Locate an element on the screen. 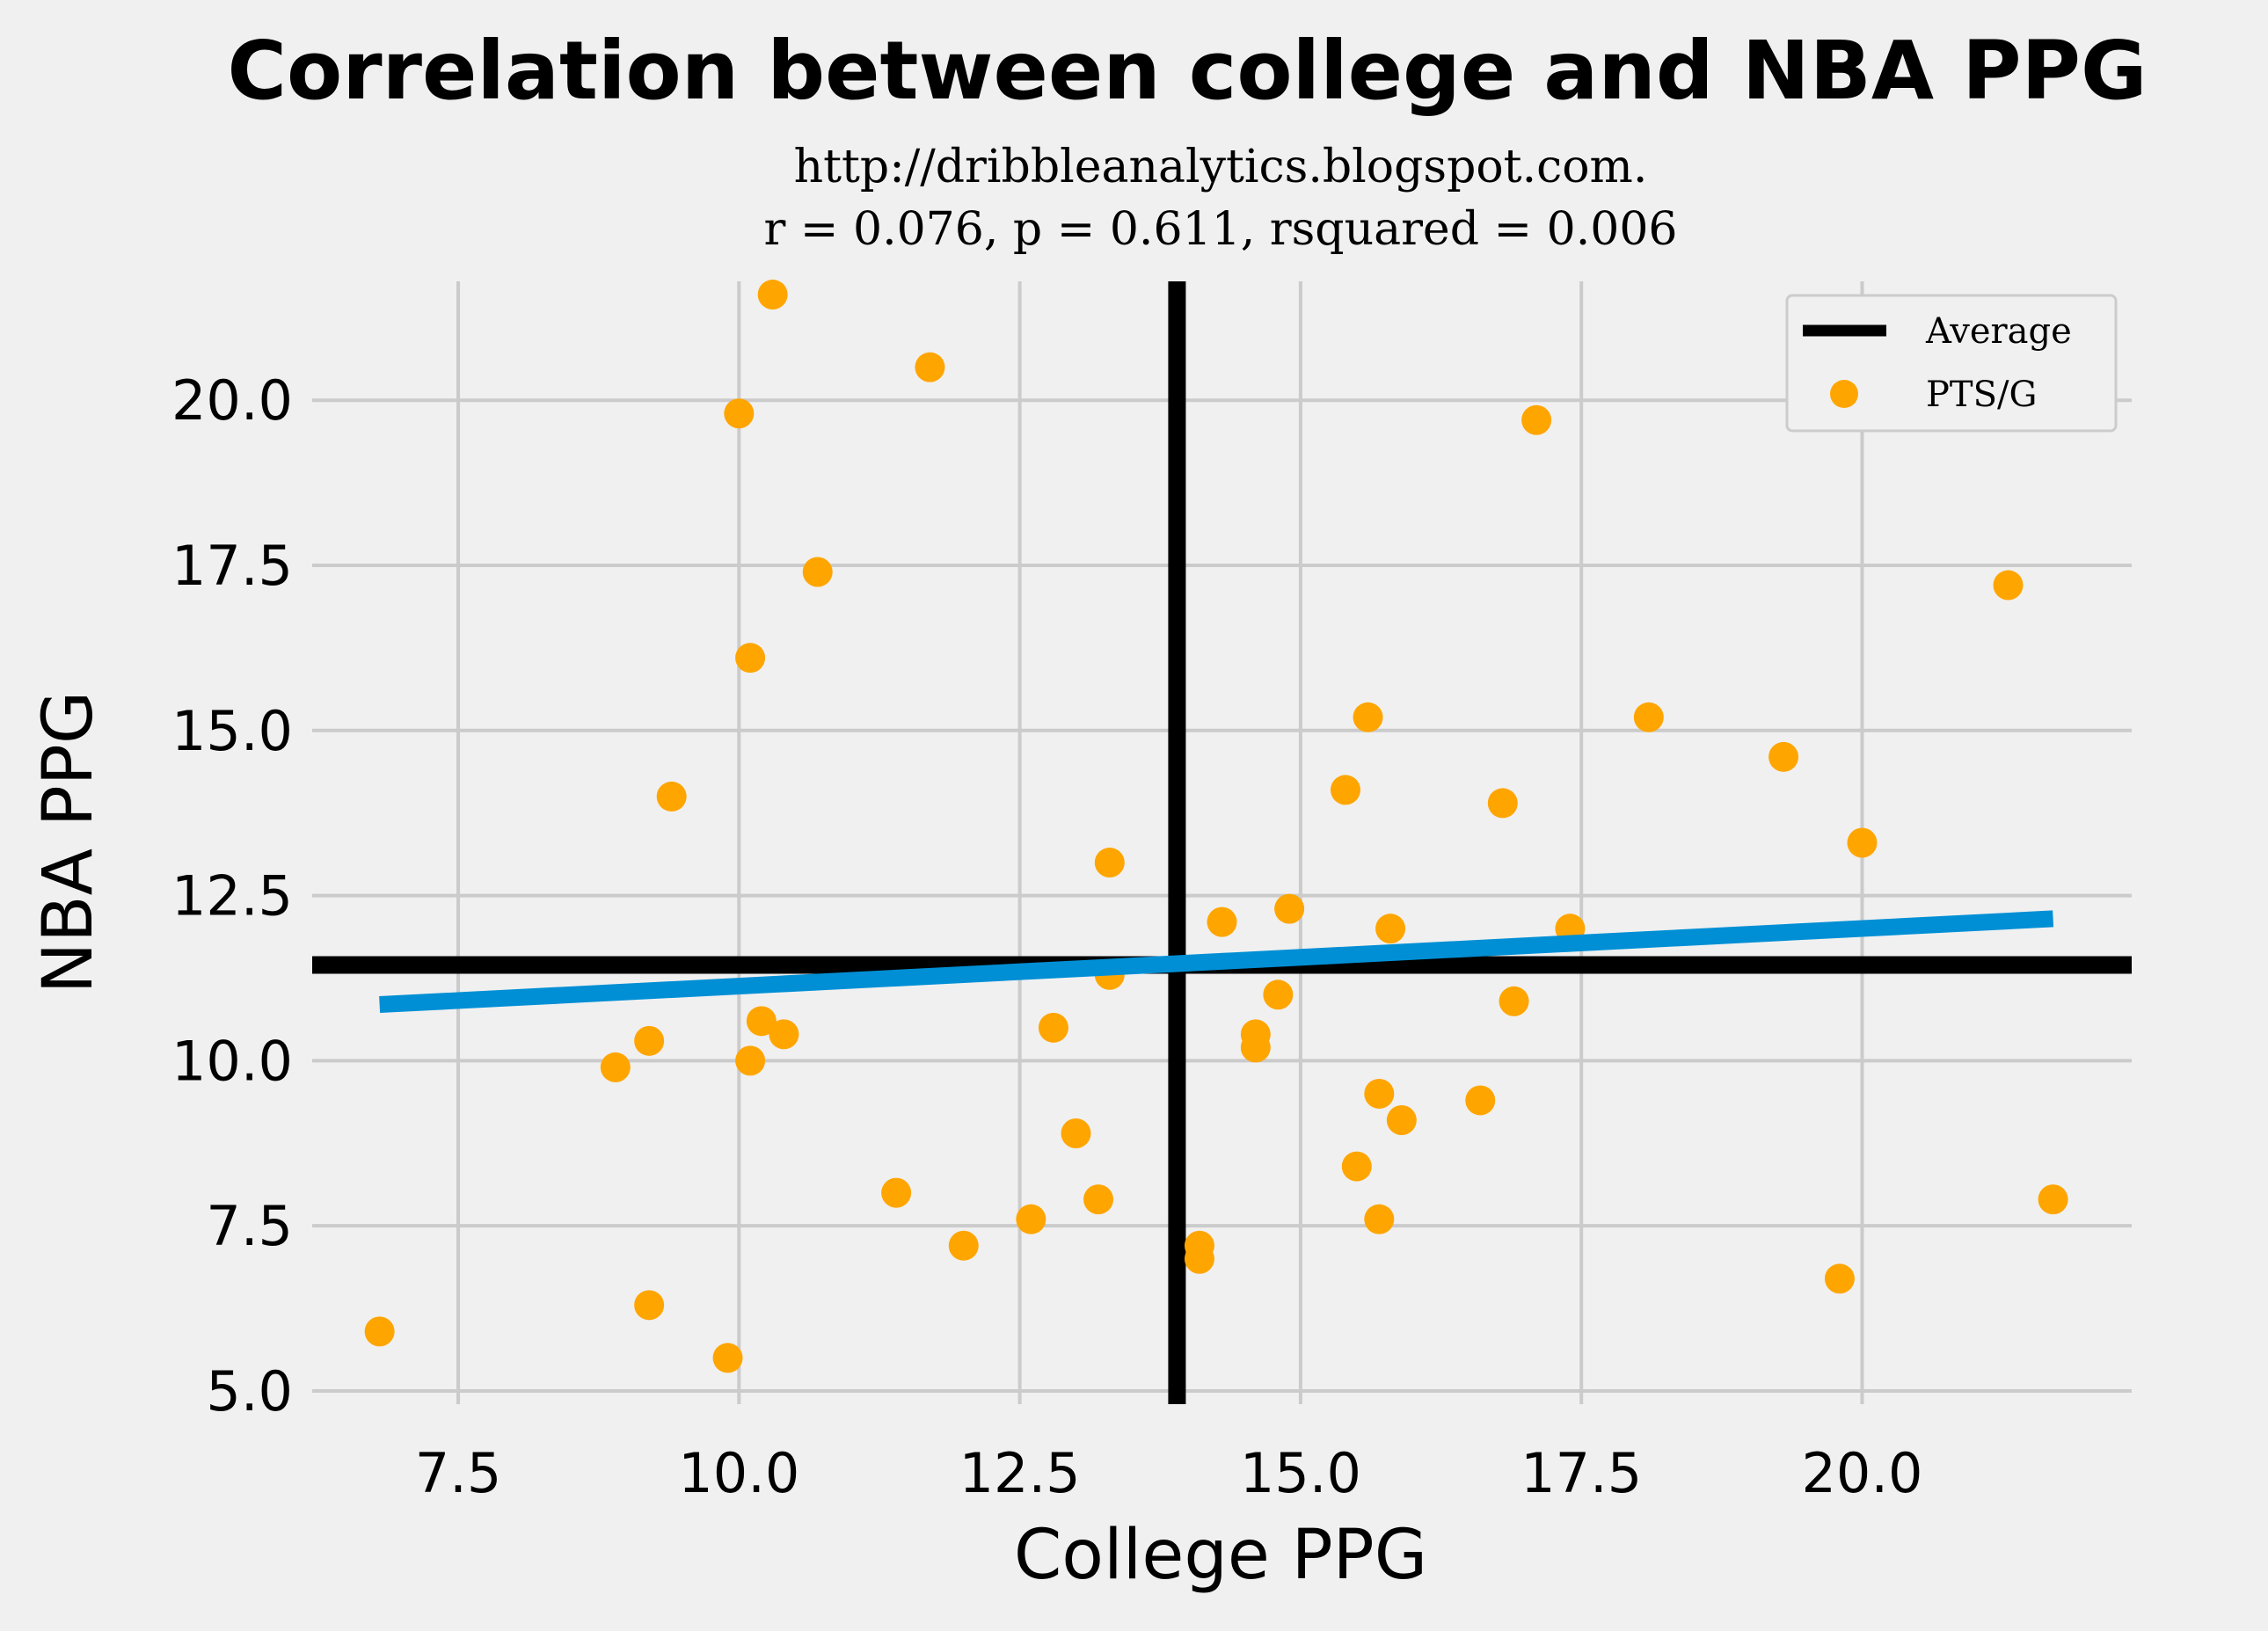 The image size is (2268, 1631). x-tick-label: 15.0 is located at coordinates (1300, 1473).